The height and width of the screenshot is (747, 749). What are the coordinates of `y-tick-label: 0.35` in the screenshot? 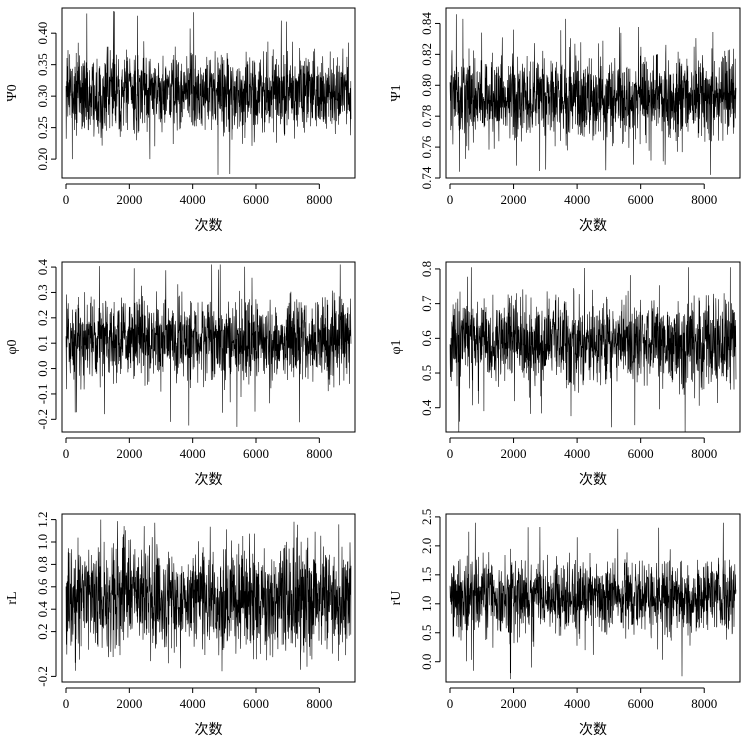 It's located at (42, 64).